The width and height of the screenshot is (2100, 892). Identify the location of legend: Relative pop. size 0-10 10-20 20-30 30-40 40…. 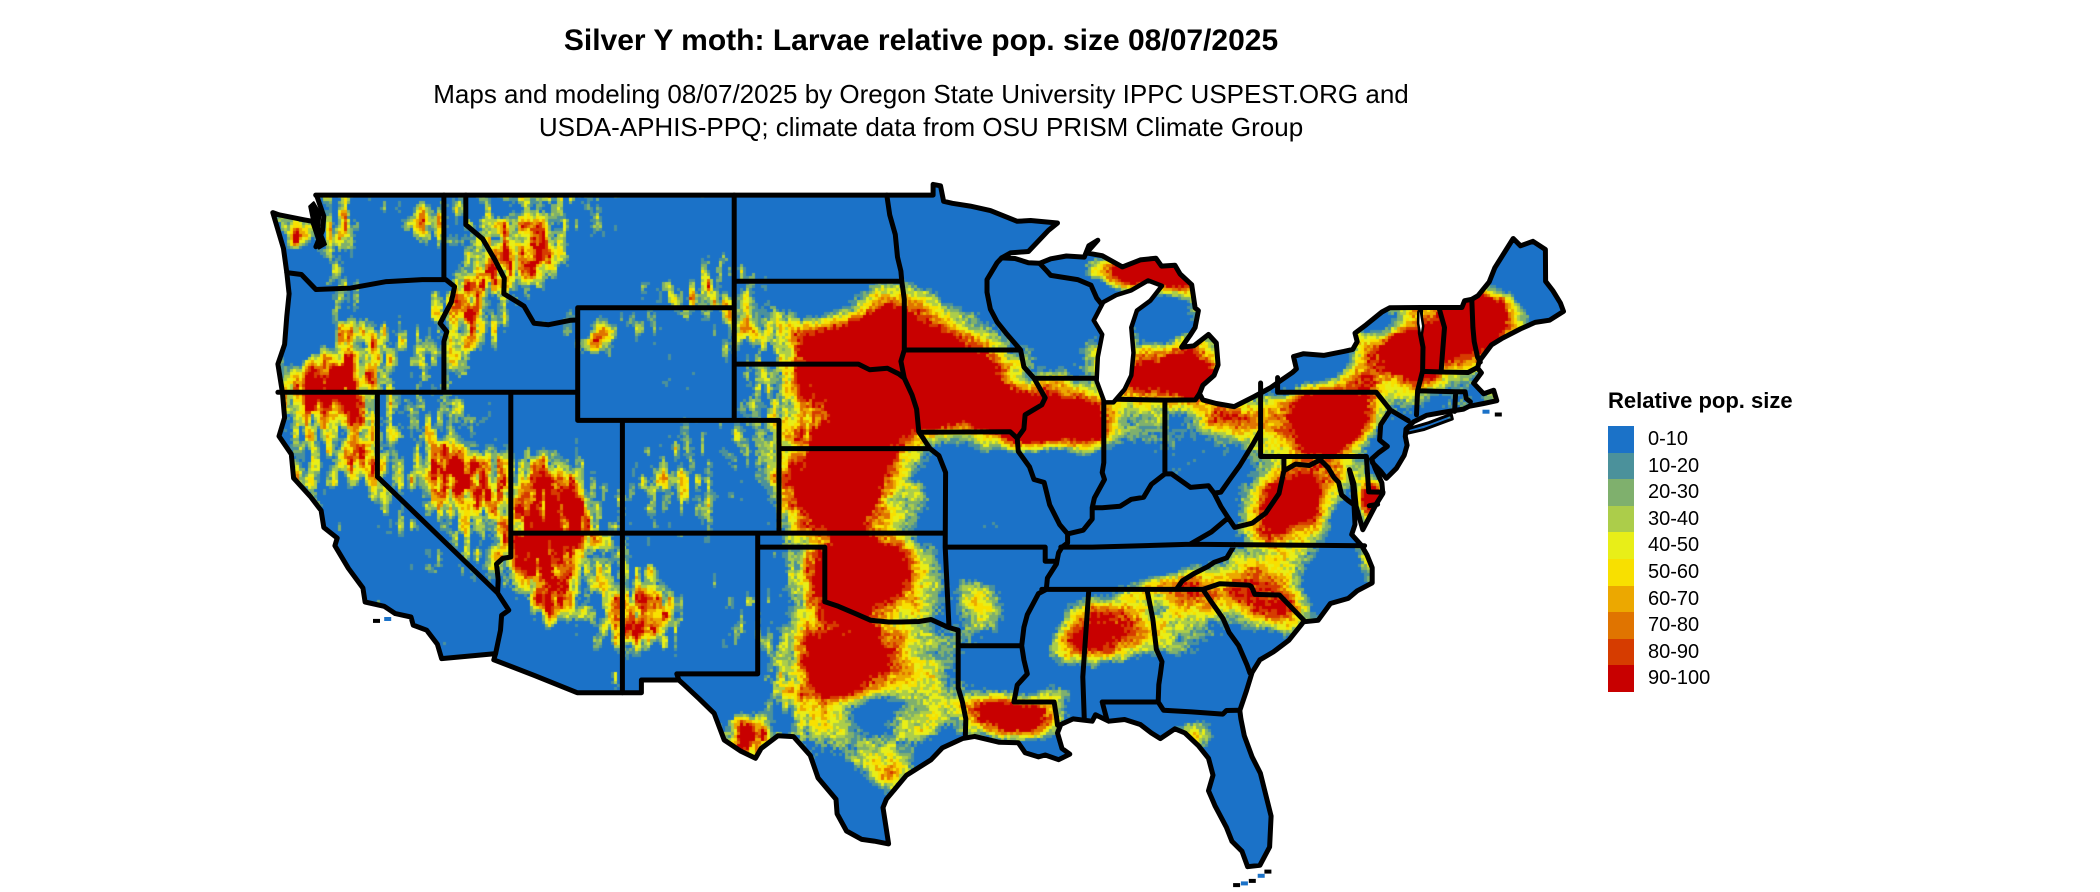
(1738, 540).